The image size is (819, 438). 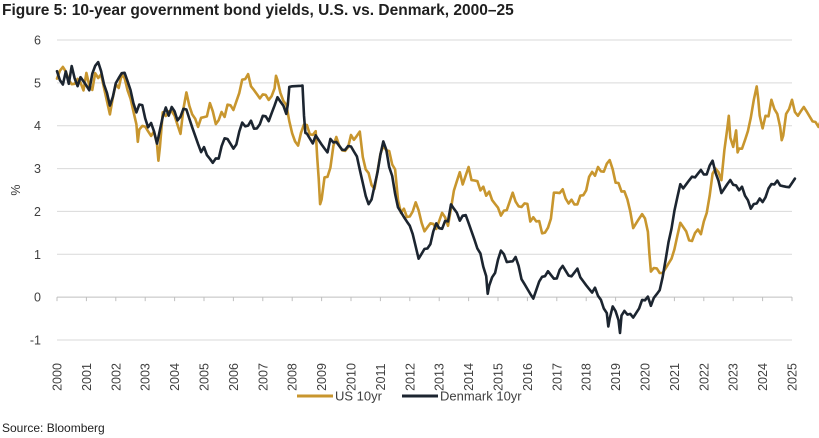 What do you see at coordinates (616, 377) in the screenshot?
I see `x-tick-label: 2019` at bounding box center [616, 377].